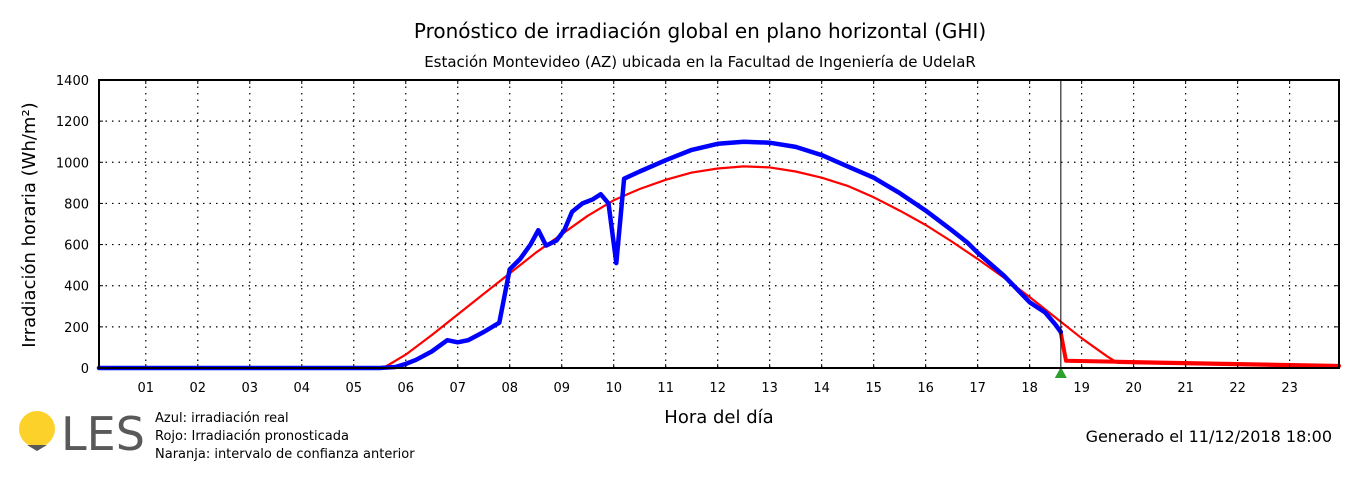 The height and width of the screenshot is (480, 1359). What do you see at coordinates (76, 328) in the screenshot?
I see `y-tick-label: 200` at bounding box center [76, 328].